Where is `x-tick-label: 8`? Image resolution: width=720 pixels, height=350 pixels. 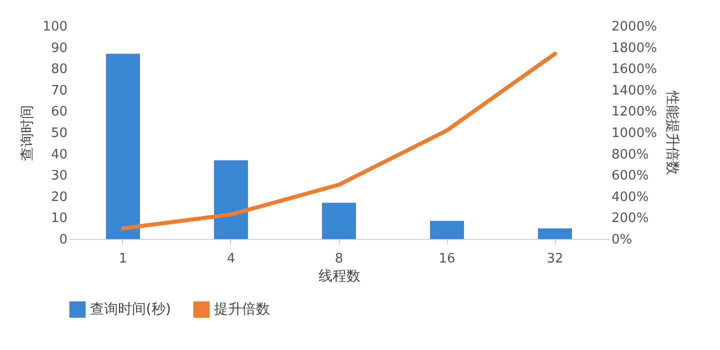 x-tick-label: 8 is located at coordinates (339, 259).